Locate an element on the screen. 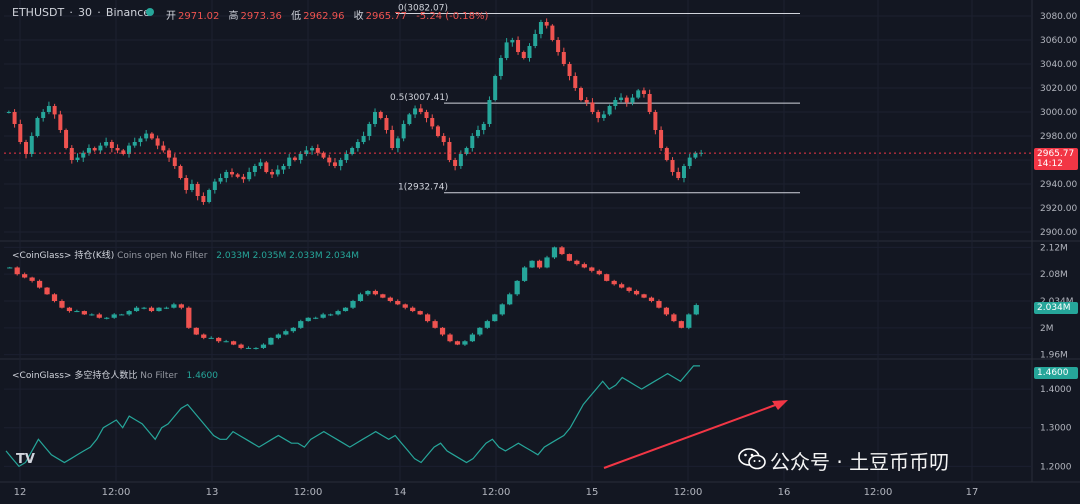  interval-label: 30 is located at coordinates (85, 12).